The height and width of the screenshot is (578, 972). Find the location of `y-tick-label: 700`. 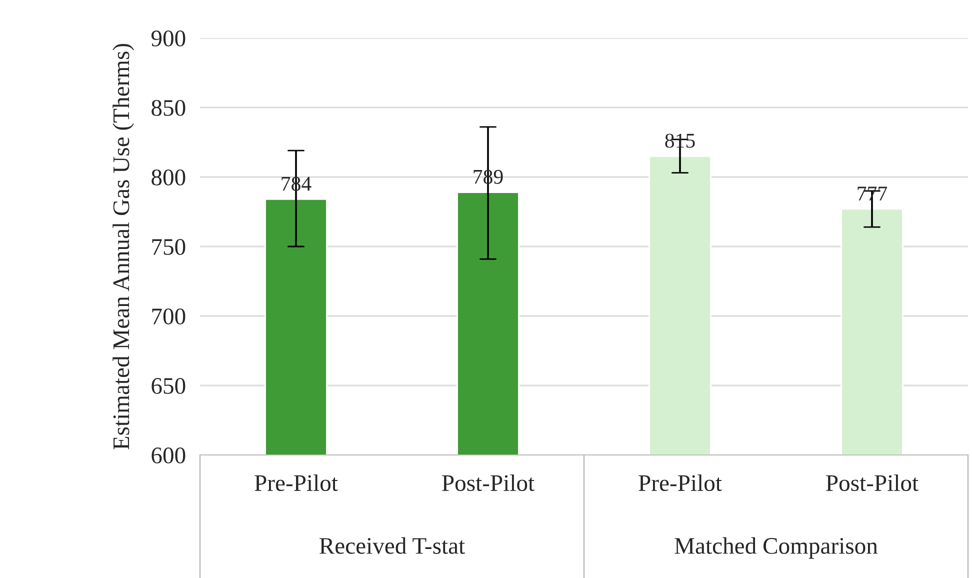

y-tick-label: 700 is located at coordinates (169, 316).